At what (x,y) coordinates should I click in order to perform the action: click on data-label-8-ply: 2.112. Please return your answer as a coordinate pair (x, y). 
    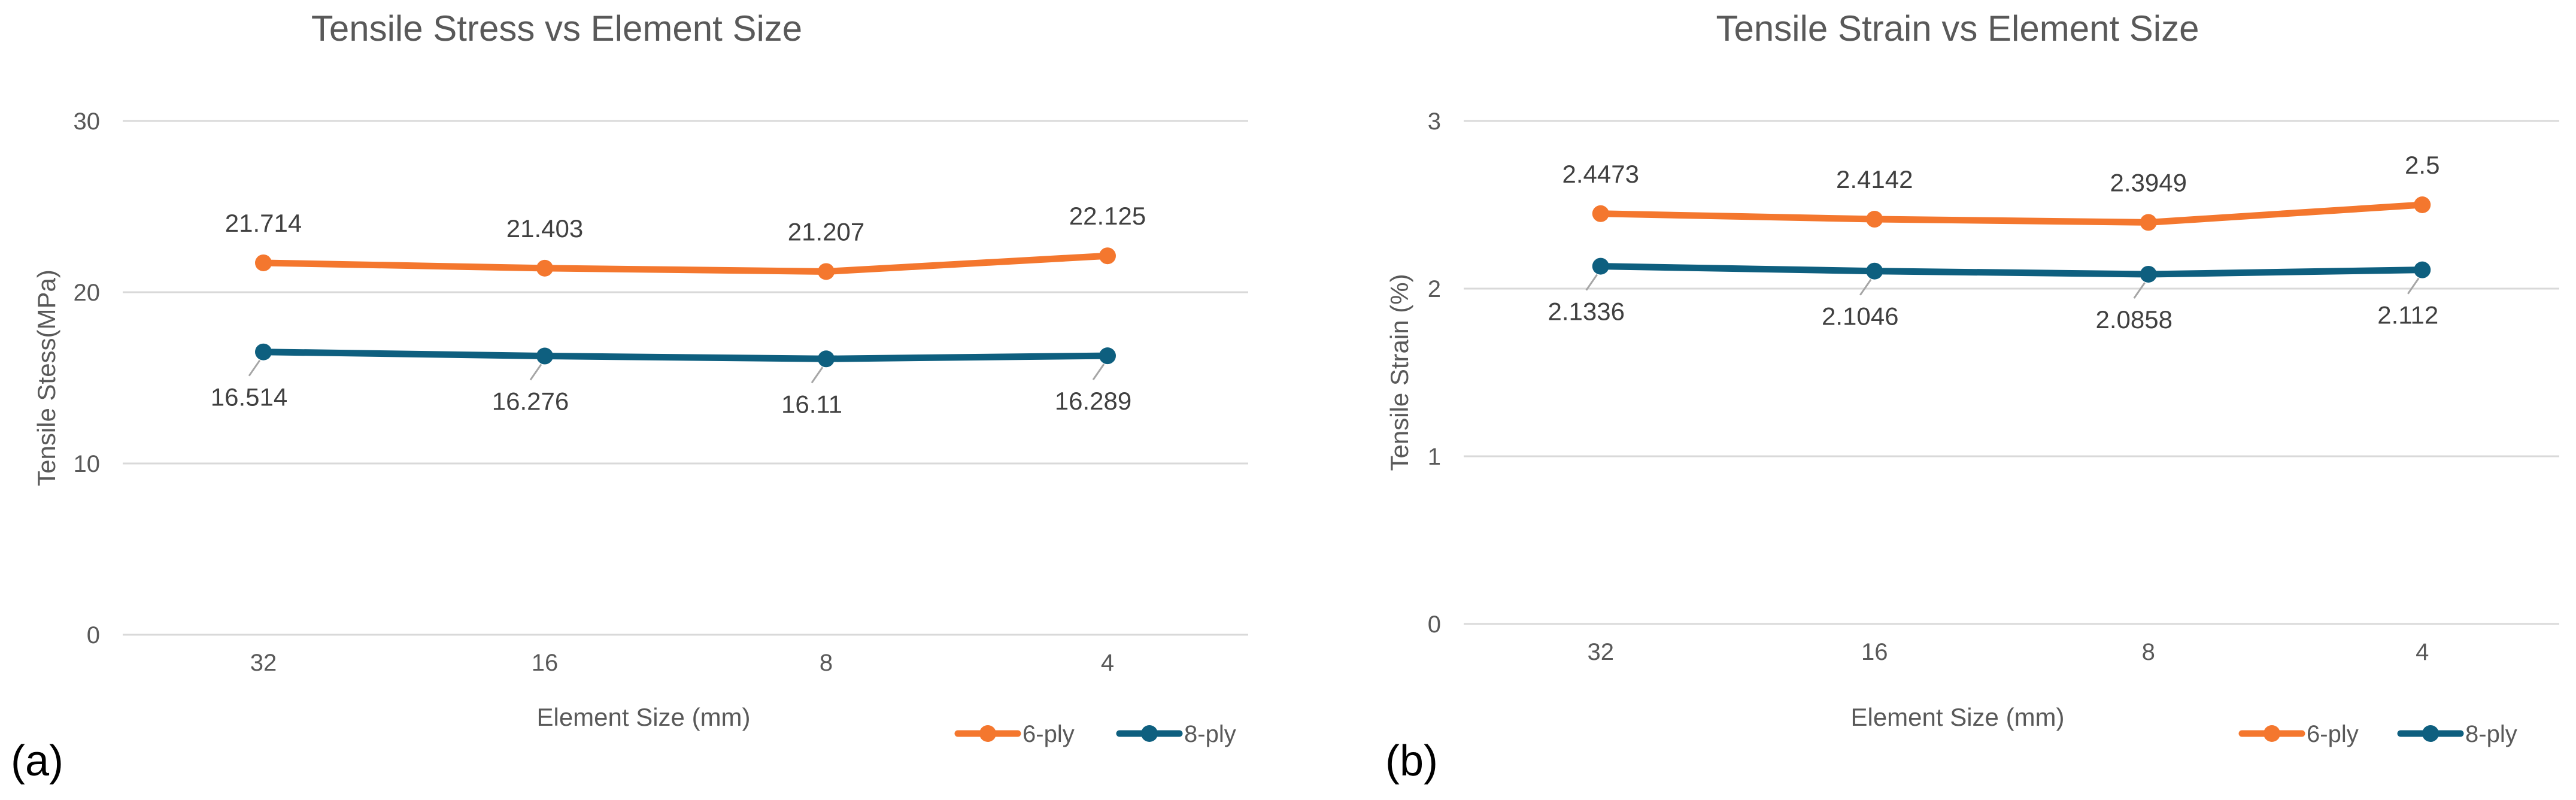
    Looking at the image, I should click on (2407, 315).